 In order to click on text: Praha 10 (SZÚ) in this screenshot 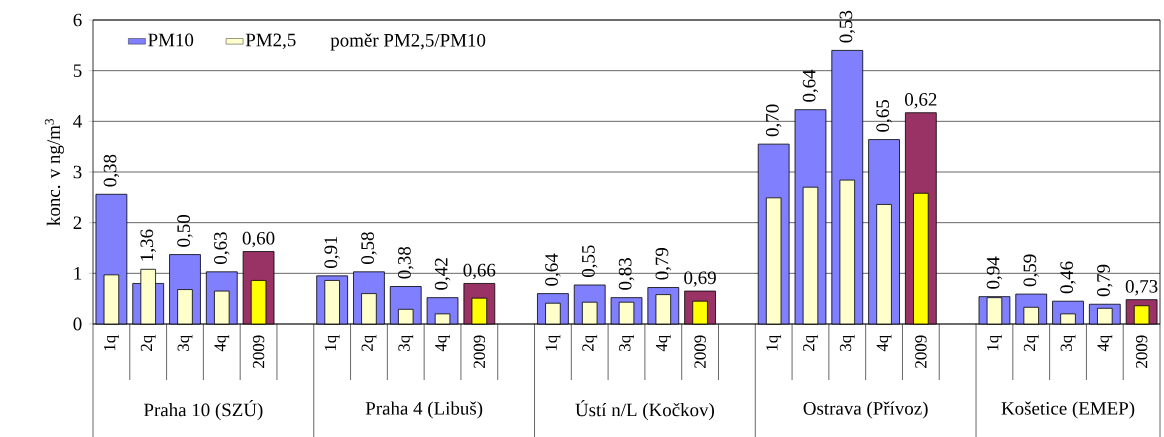, I will do `click(203, 410)`.